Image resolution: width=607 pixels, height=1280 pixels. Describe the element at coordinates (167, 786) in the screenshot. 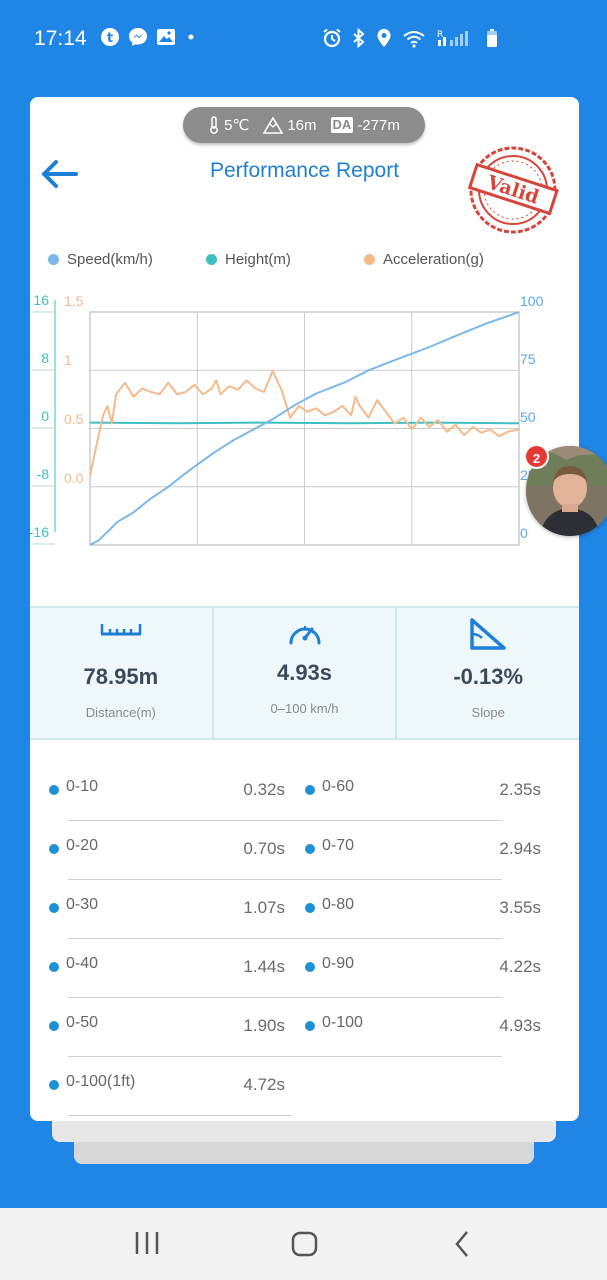

I see `split-row: 0-10 0.32s` at that location.